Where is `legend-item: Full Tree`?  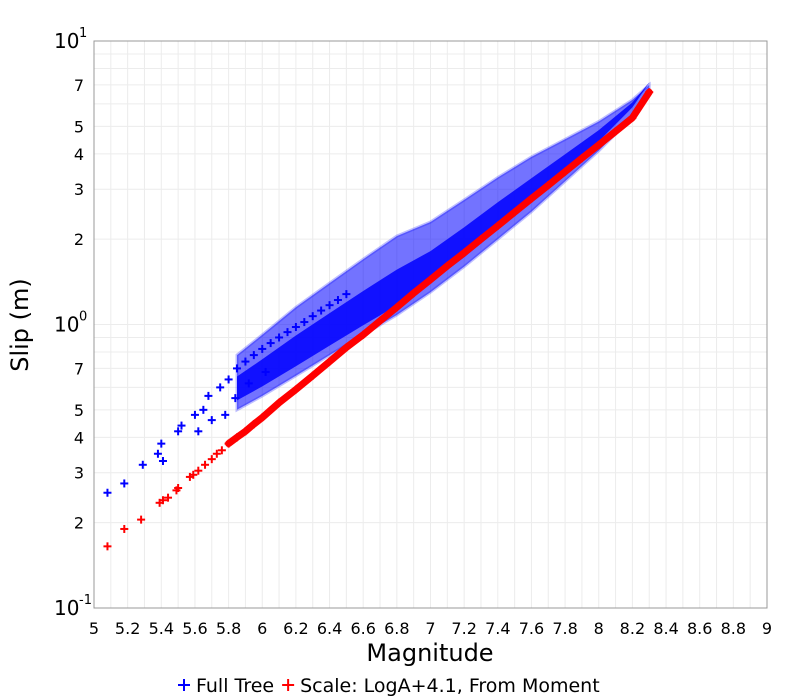
legend-item: Full Tree is located at coordinates (226, 686).